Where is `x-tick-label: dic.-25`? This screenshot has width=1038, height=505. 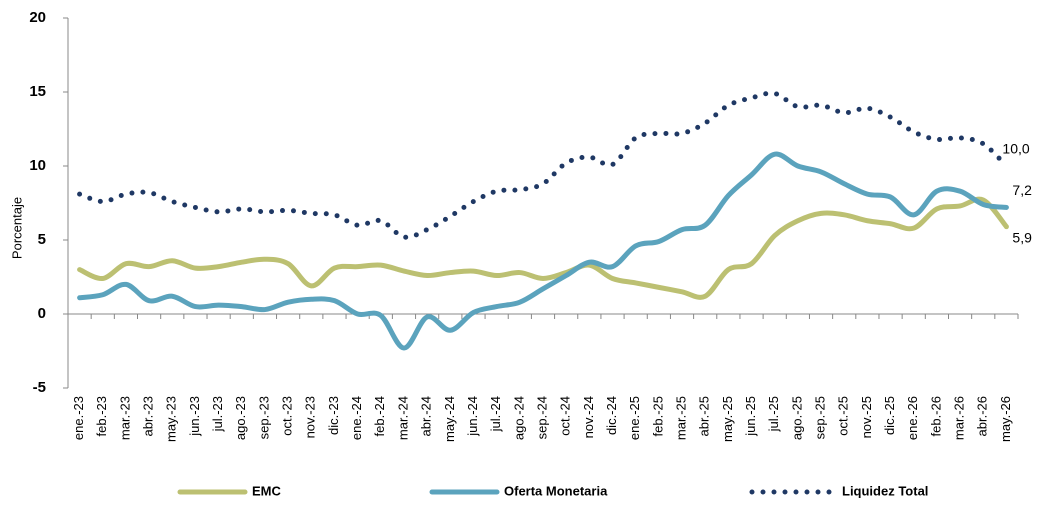
x-tick-label: dic.-25 is located at coordinates (889, 415).